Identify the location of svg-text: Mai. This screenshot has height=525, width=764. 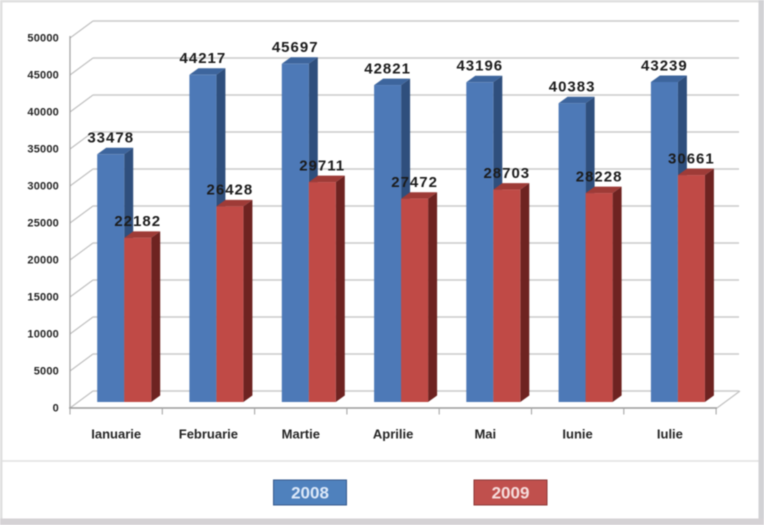
(485, 434).